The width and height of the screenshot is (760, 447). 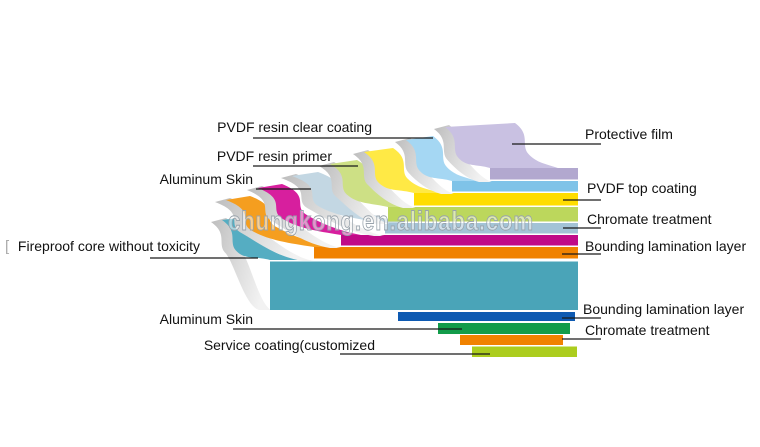 What do you see at coordinates (504, 328) in the screenshot?
I see `layer-bottom-green` at bounding box center [504, 328].